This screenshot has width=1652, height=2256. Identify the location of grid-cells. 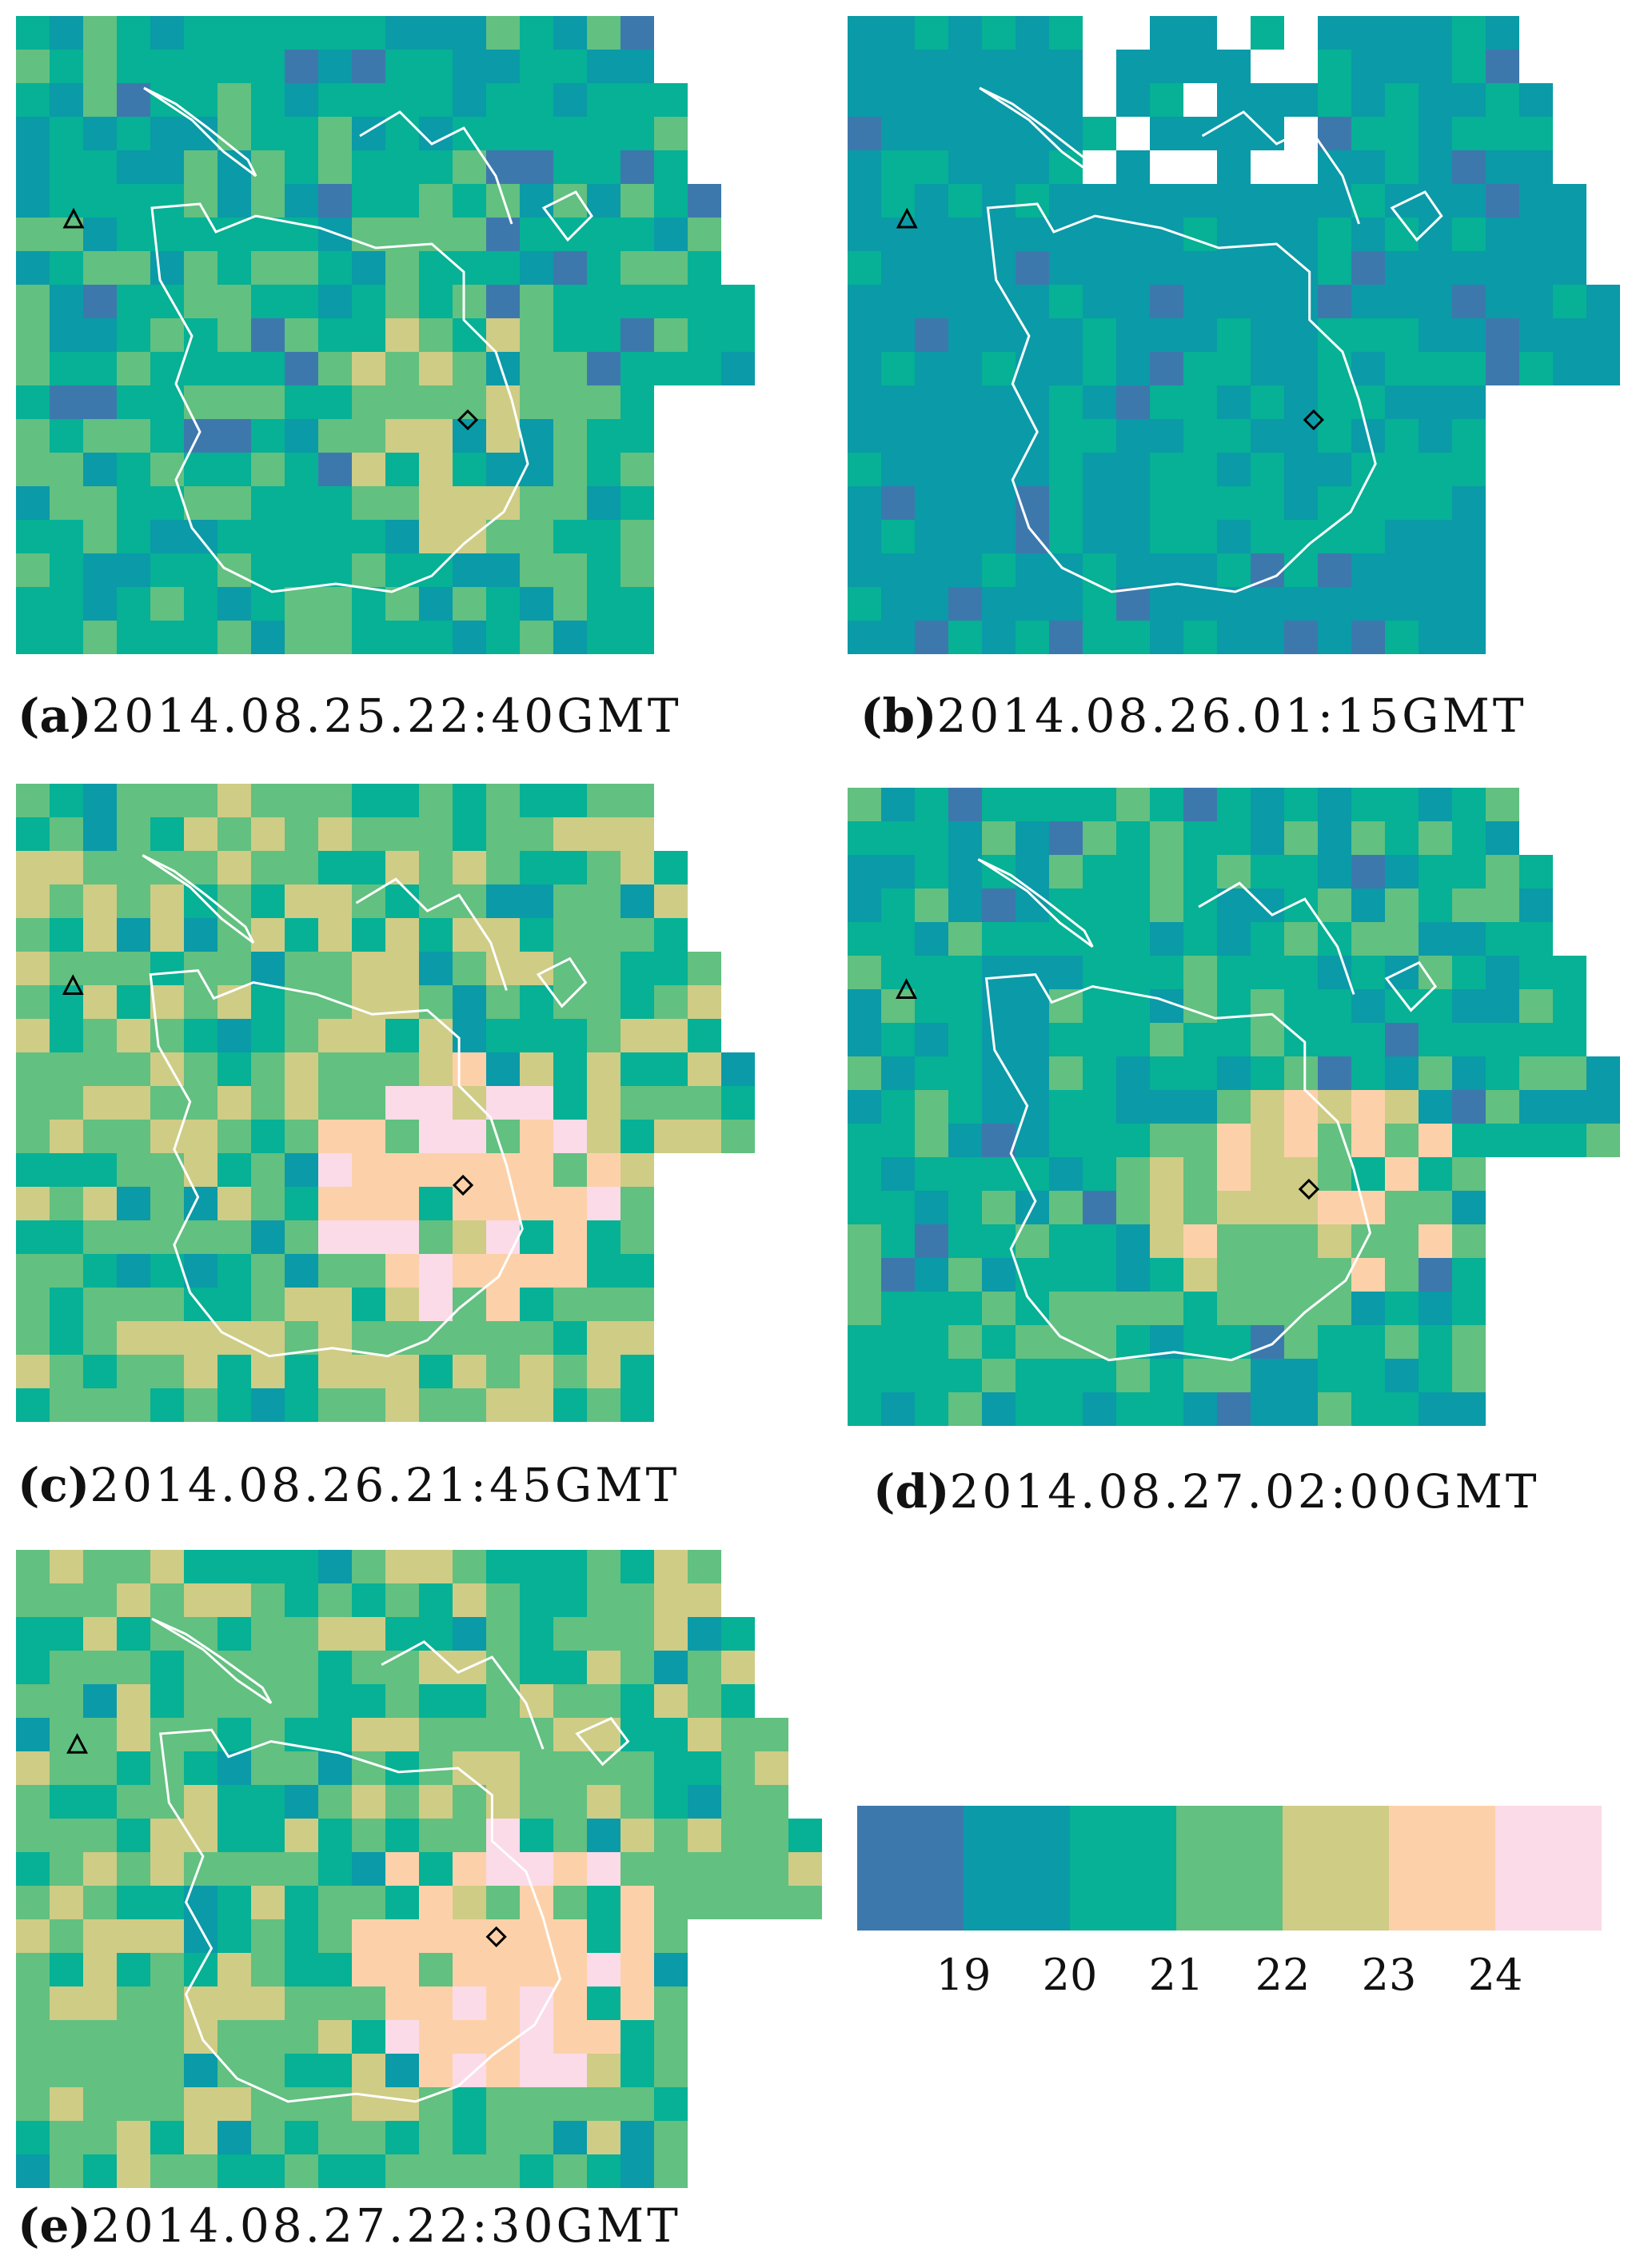
(385, 1103).